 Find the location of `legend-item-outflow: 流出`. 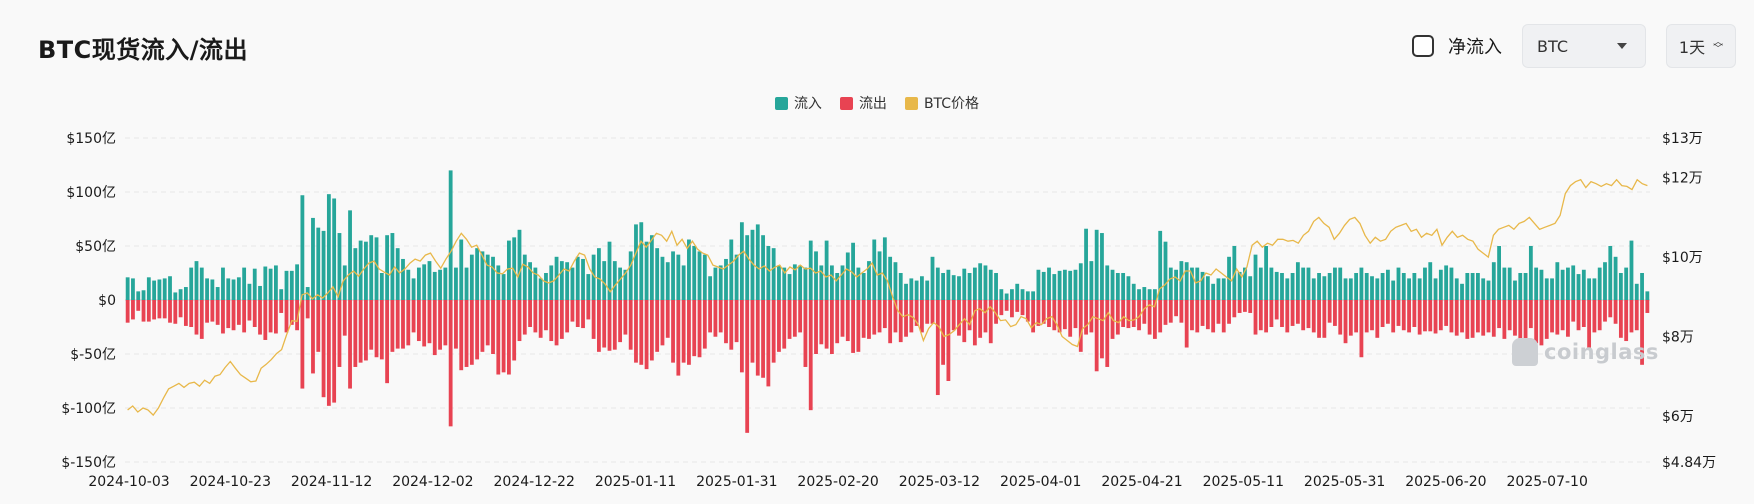

legend-item-outflow: 流出 is located at coordinates (863, 103).